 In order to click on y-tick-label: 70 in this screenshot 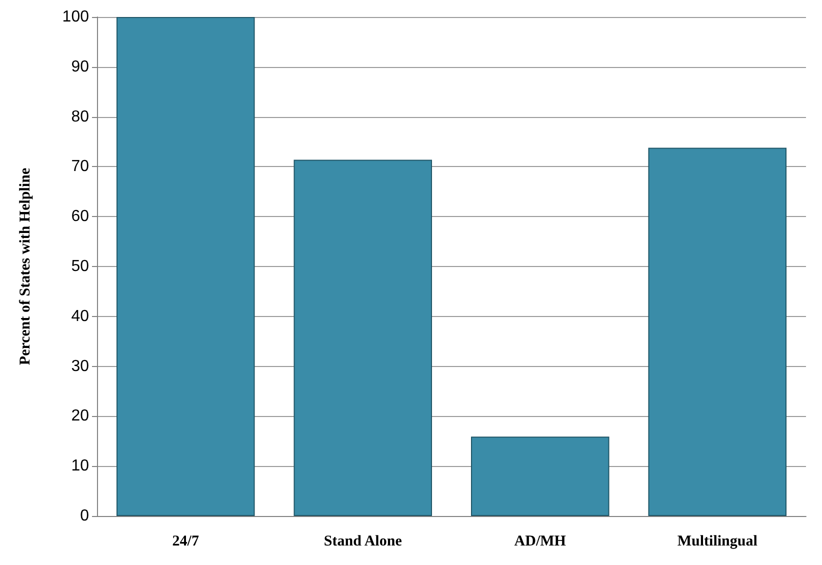, I will do `click(80, 167)`.